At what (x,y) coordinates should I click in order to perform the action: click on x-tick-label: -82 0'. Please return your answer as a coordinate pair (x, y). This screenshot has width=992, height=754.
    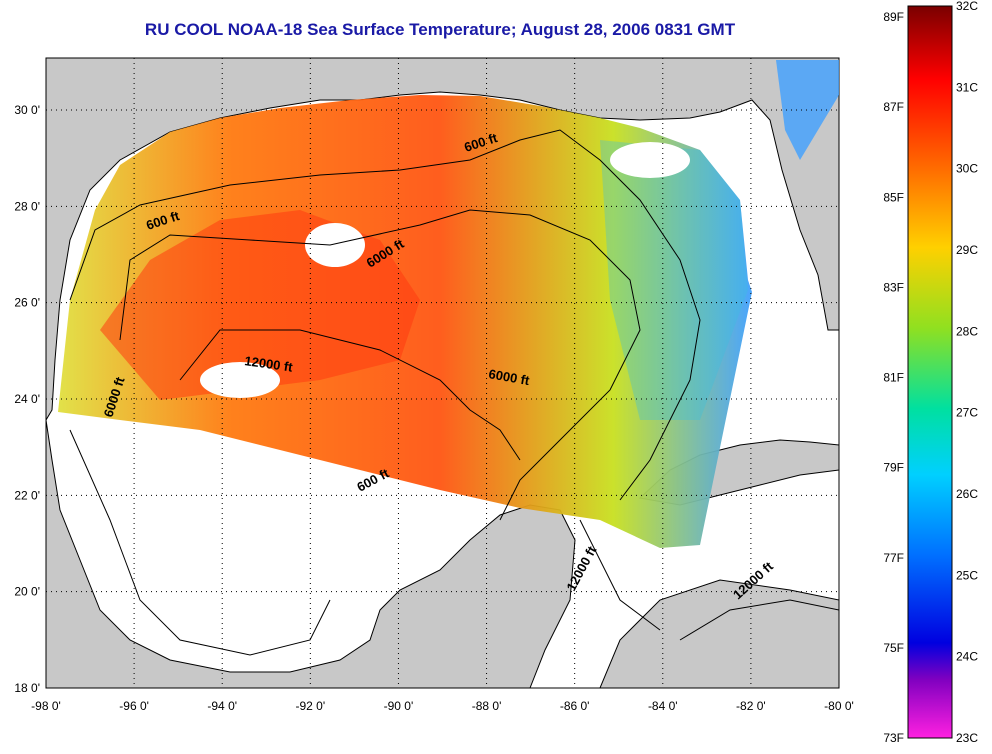
    Looking at the image, I should click on (751, 706).